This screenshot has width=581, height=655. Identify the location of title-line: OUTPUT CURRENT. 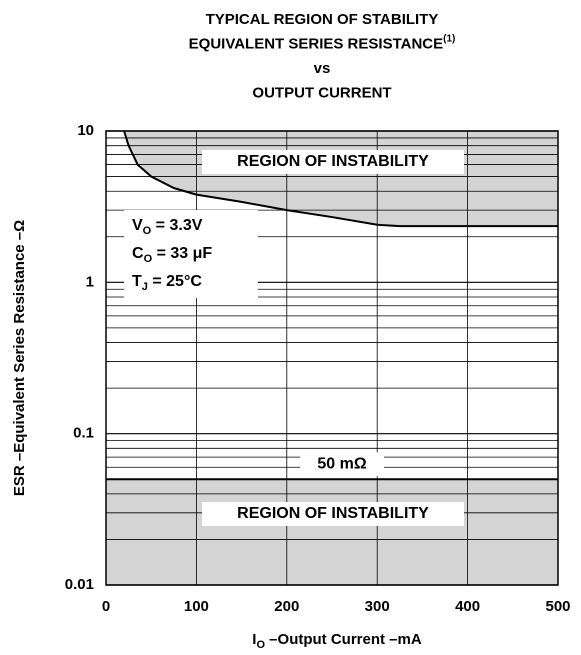
(321, 92).